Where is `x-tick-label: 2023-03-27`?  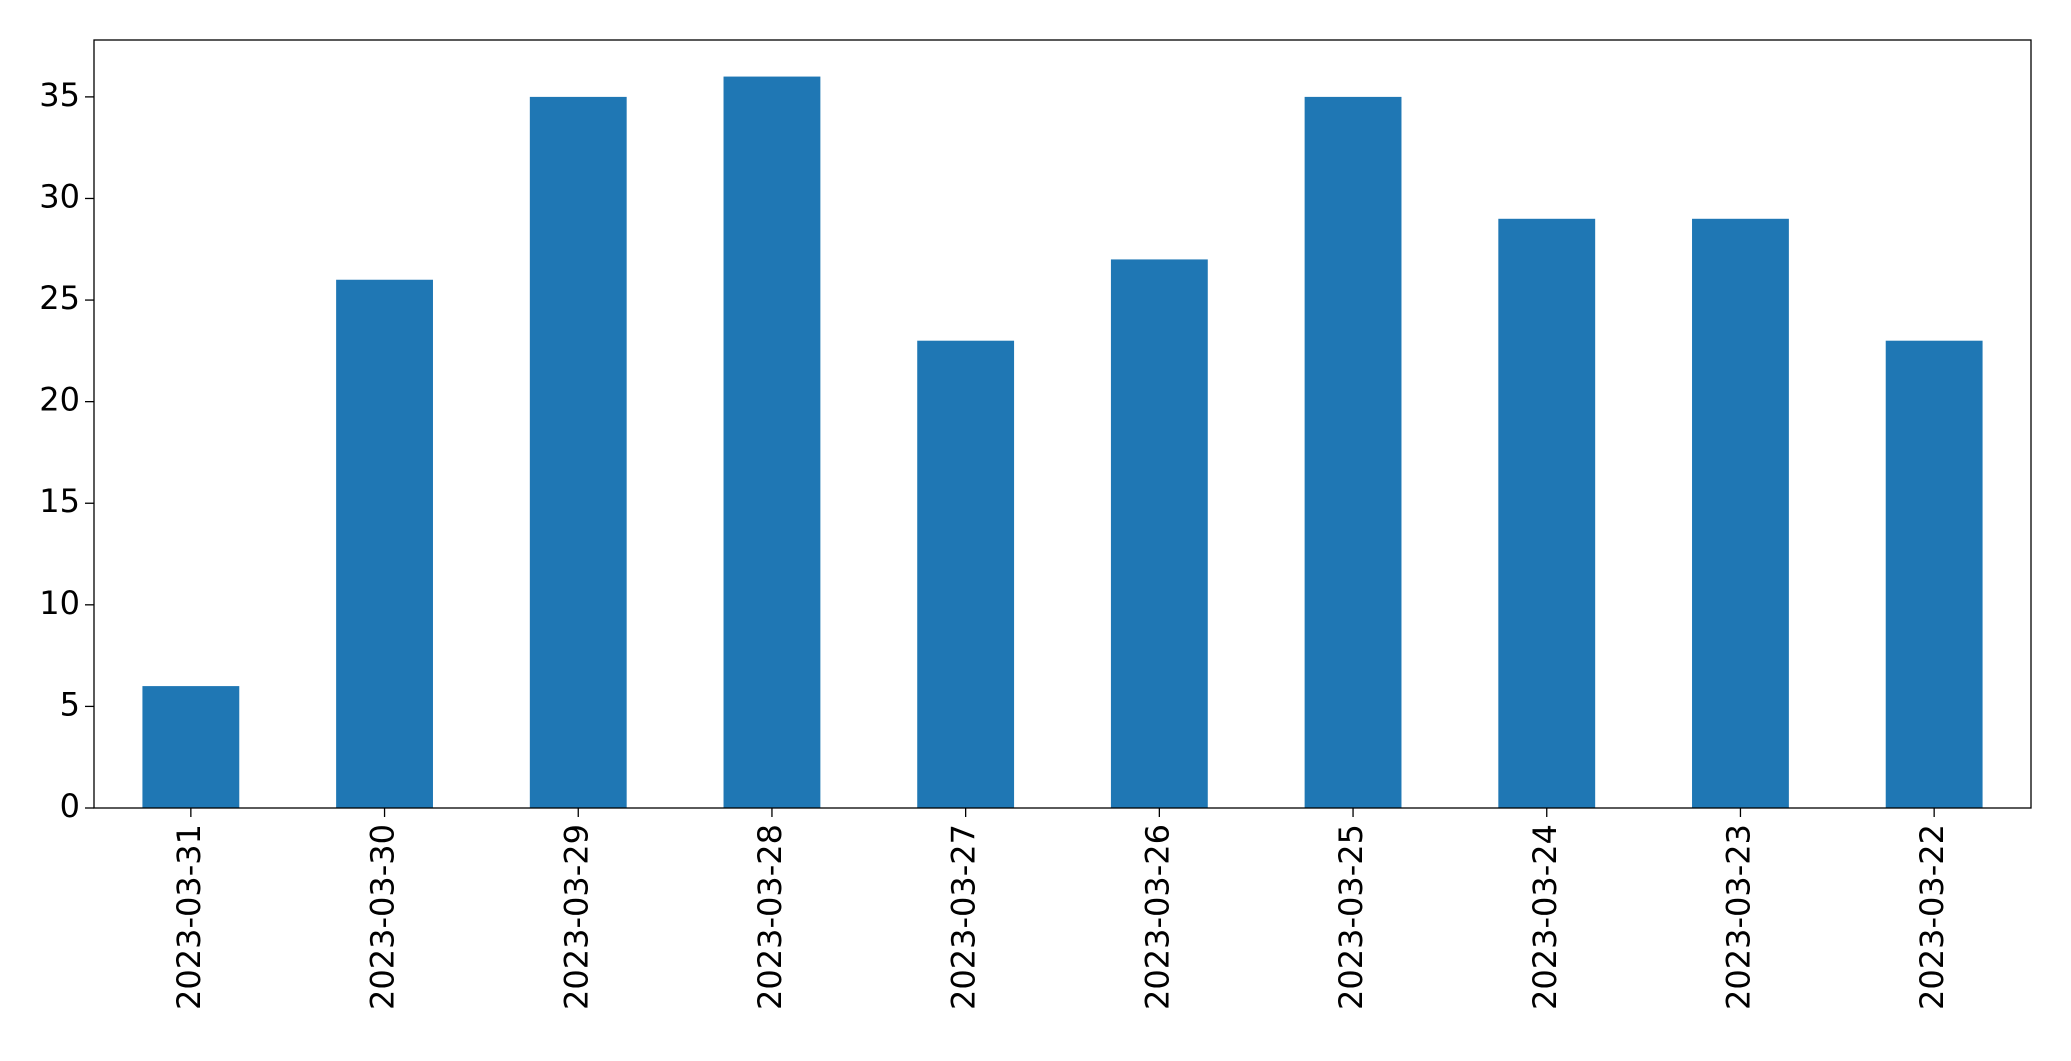 x-tick-label: 2023-03-27 is located at coordinates (964, 917).